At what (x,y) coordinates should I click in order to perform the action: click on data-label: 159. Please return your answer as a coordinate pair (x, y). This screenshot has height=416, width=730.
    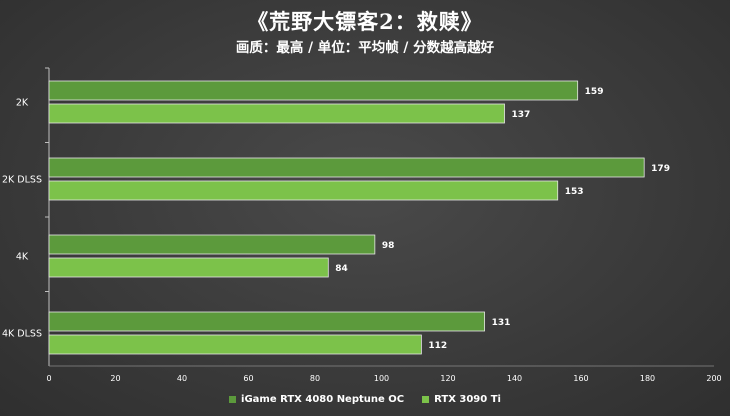
    Looking at the image, I should click on (594, 92).